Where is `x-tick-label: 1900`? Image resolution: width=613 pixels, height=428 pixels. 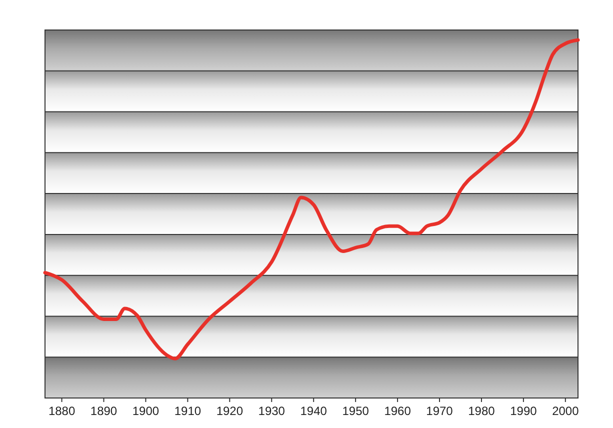
x-tick-label: 1900 is located at coordinates (146, 411).